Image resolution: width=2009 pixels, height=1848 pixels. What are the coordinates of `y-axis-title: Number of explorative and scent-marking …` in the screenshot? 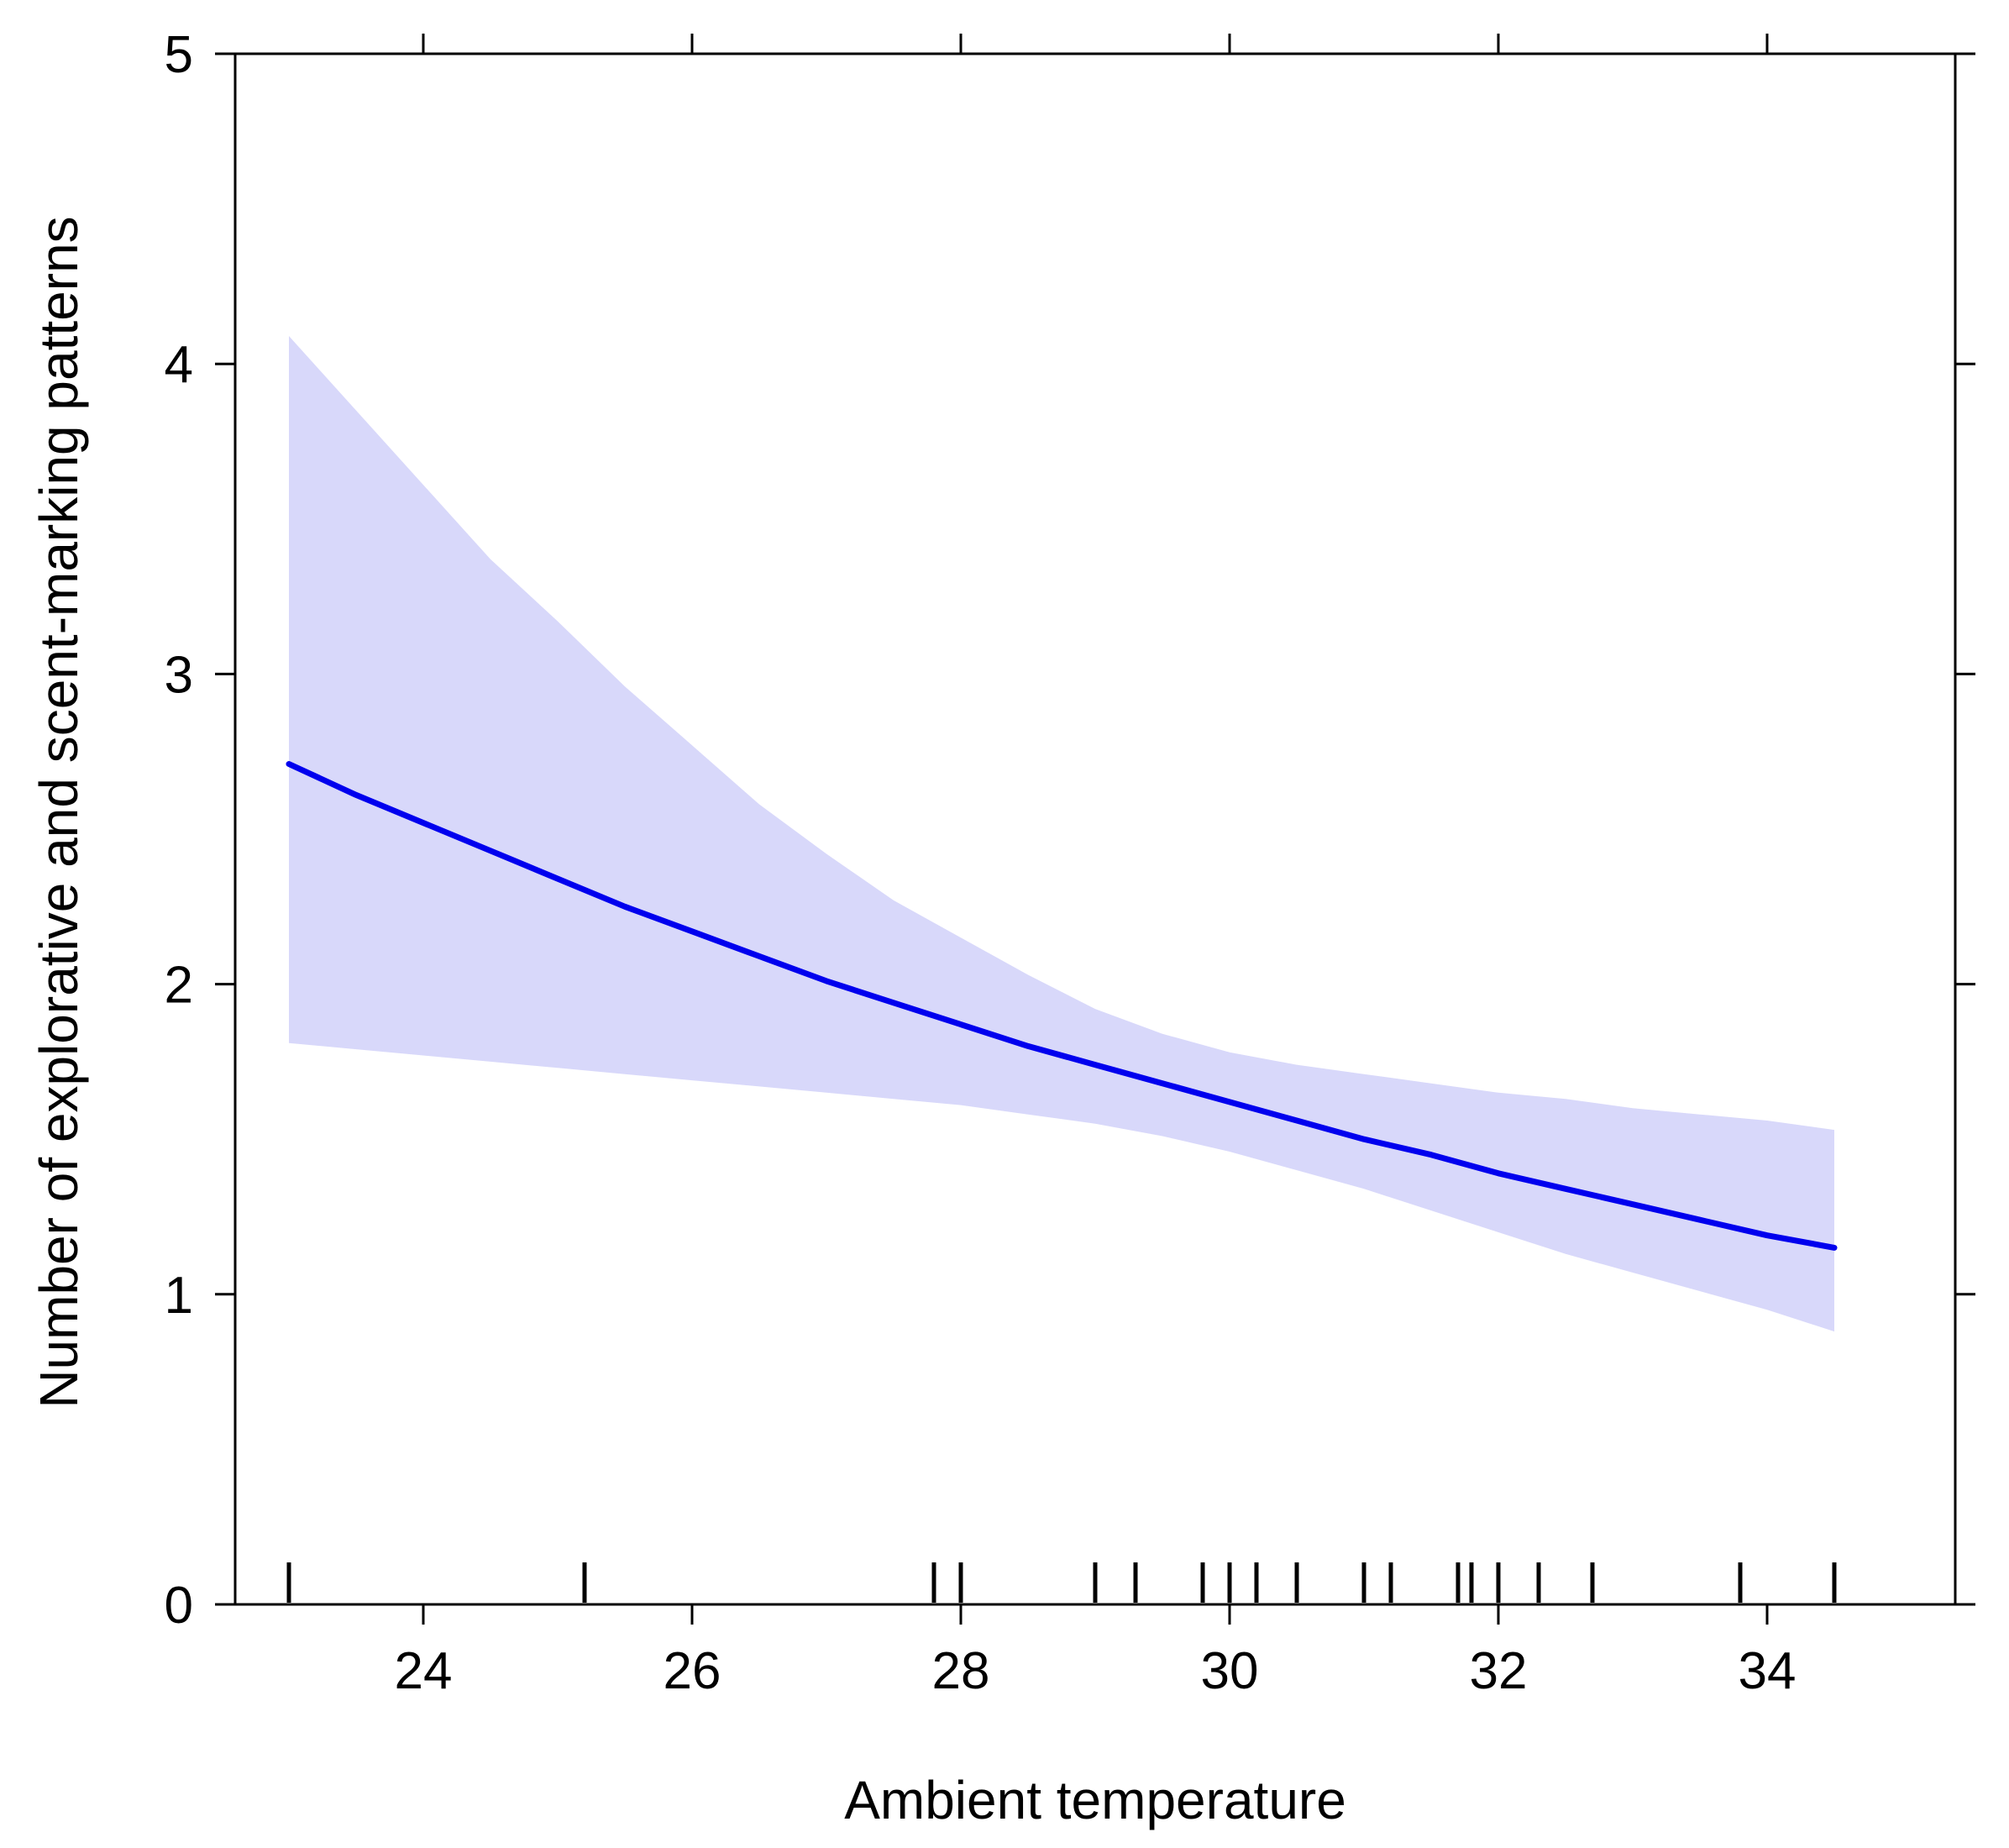 It's located at (59, 812).